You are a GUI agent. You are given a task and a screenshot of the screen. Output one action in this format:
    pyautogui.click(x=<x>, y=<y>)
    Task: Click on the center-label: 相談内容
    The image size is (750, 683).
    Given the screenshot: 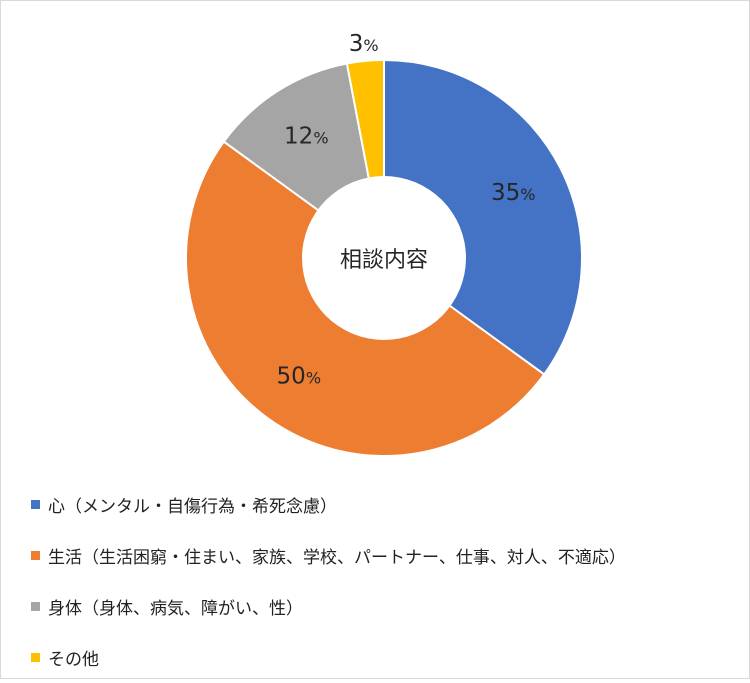 What is the action you would take?
    pyautogui.click(x=384, y=260)
    